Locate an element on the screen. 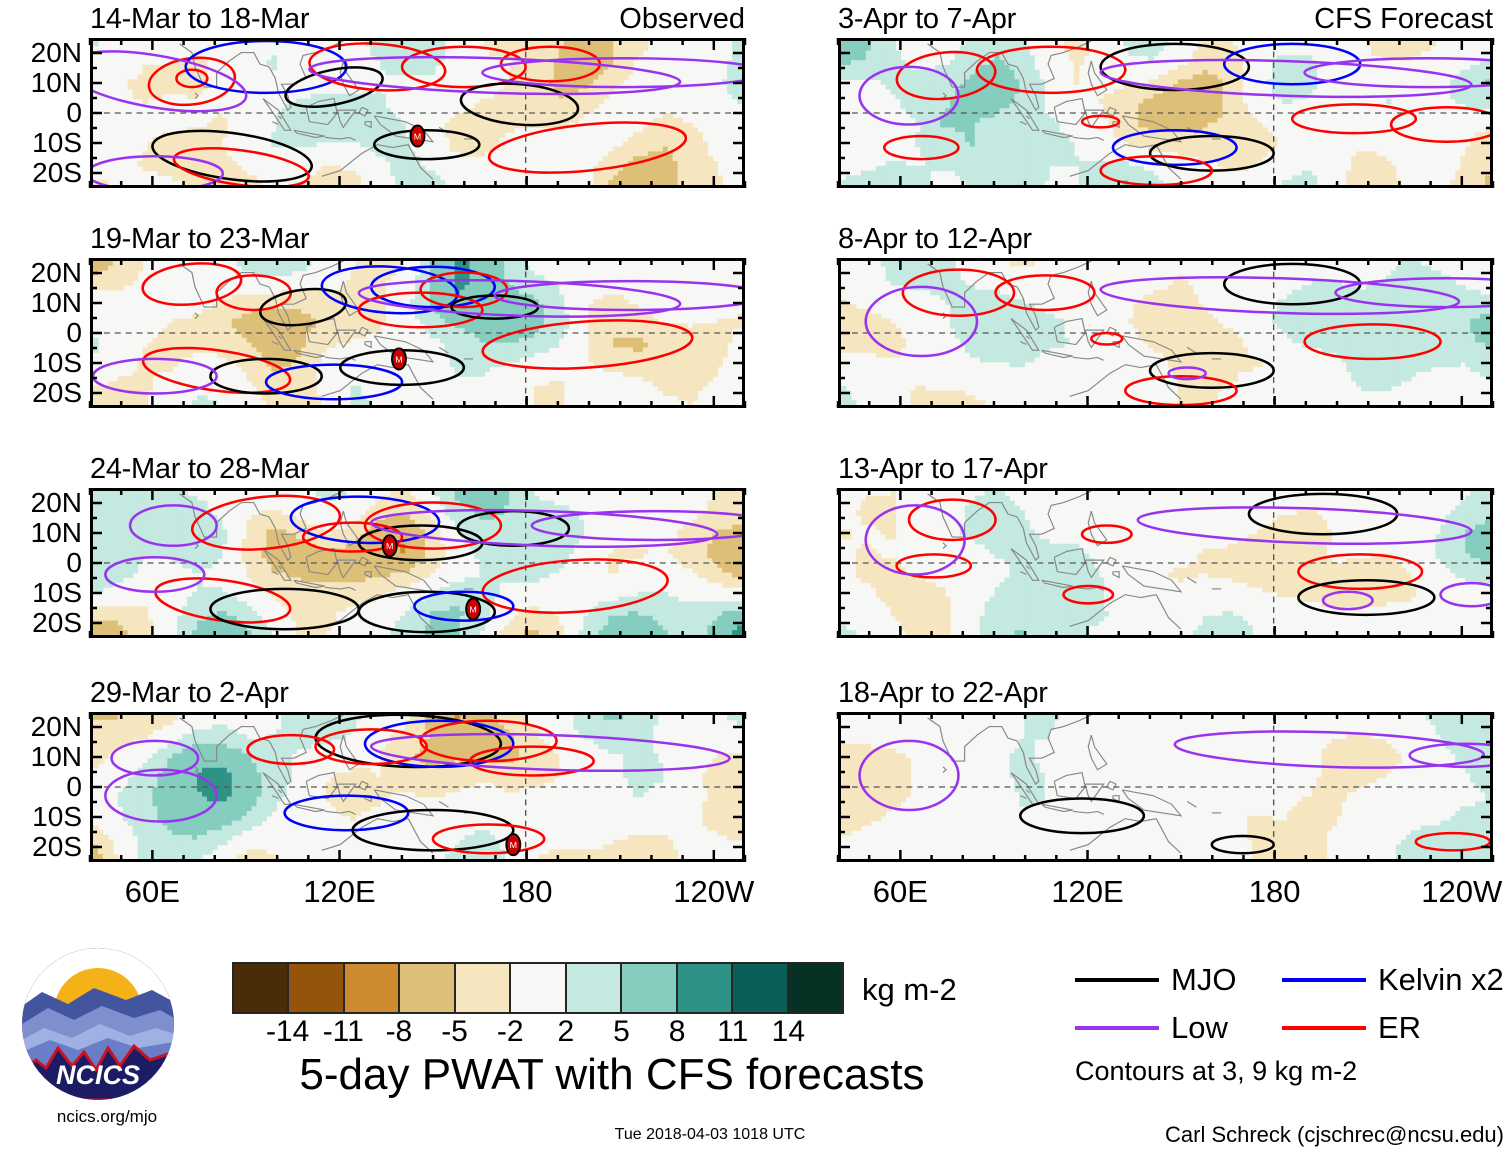 Image resolution: width=1510 pixels, height=1149 pixels. figure-main-title: 5-day PWAT with CFS forecasts is located at coordinates (612, 1074).